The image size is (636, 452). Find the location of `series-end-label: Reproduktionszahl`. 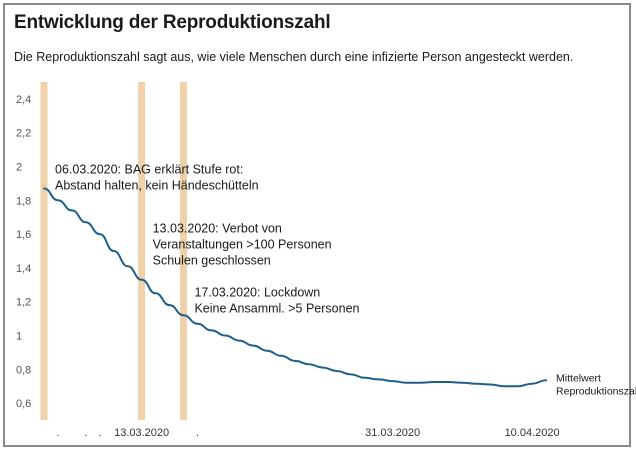

series-end-label: Reproduktionszahl is located at coordinates (596, 391).